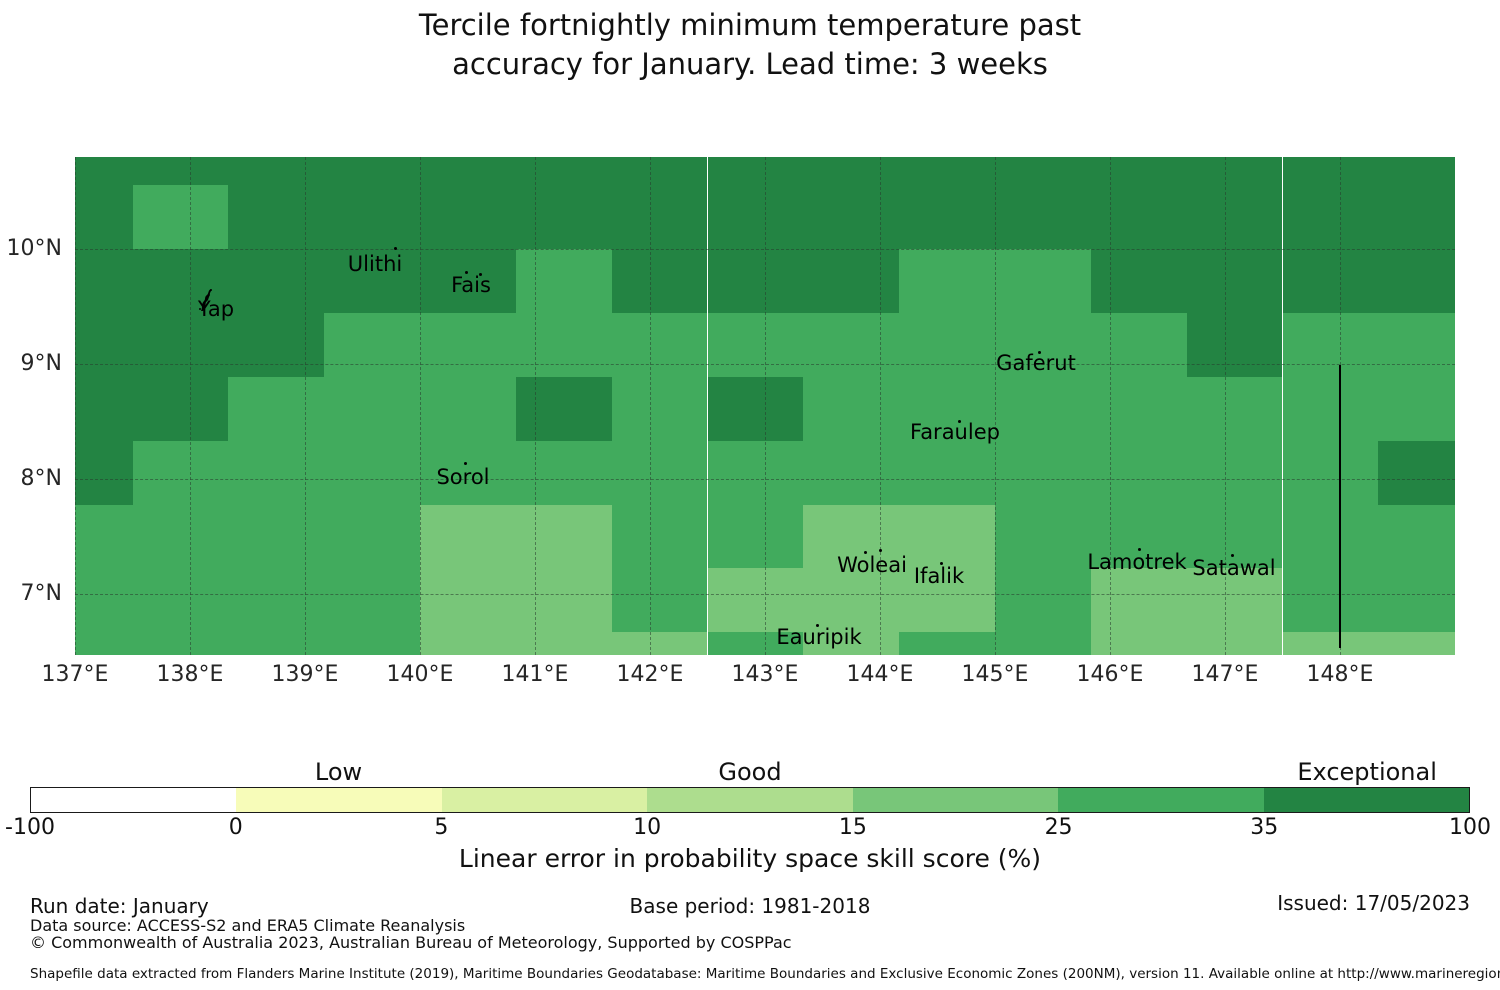 Image resolution: width=1500 pixels, height=990 pixels. Describe the element at coordinates (338, 772) in the screenshot. I see `colorbar-category-label: Low` at that location.